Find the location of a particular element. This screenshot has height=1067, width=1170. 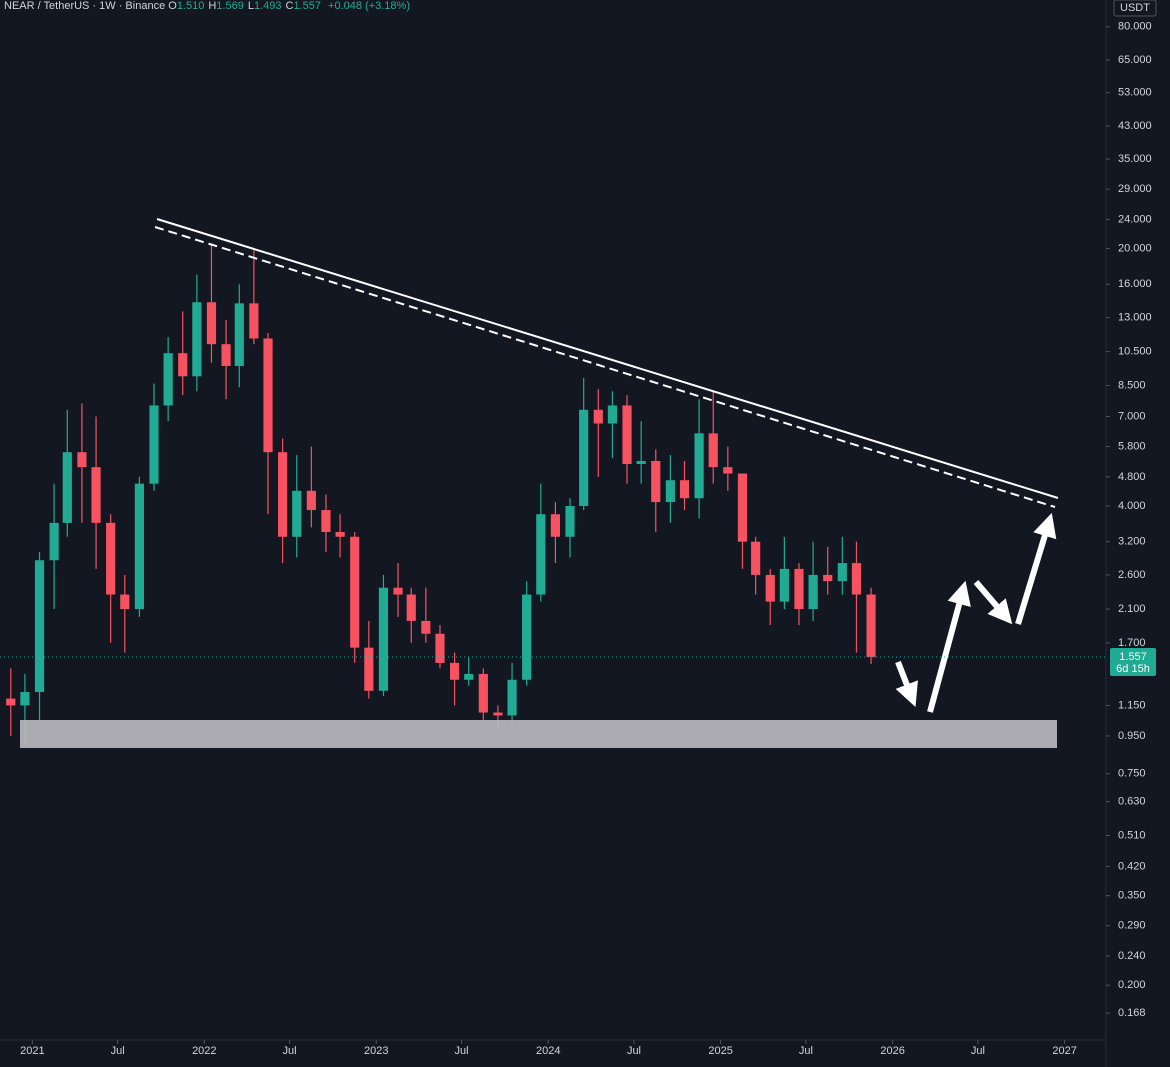

y-tick-label: 0.420 is located at coordinates (1132, 866).